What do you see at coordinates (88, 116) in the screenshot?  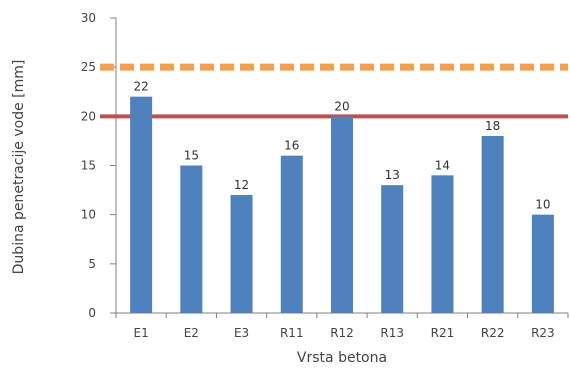 I see `y-tick-label: 20` at bounding box center [88, 116].